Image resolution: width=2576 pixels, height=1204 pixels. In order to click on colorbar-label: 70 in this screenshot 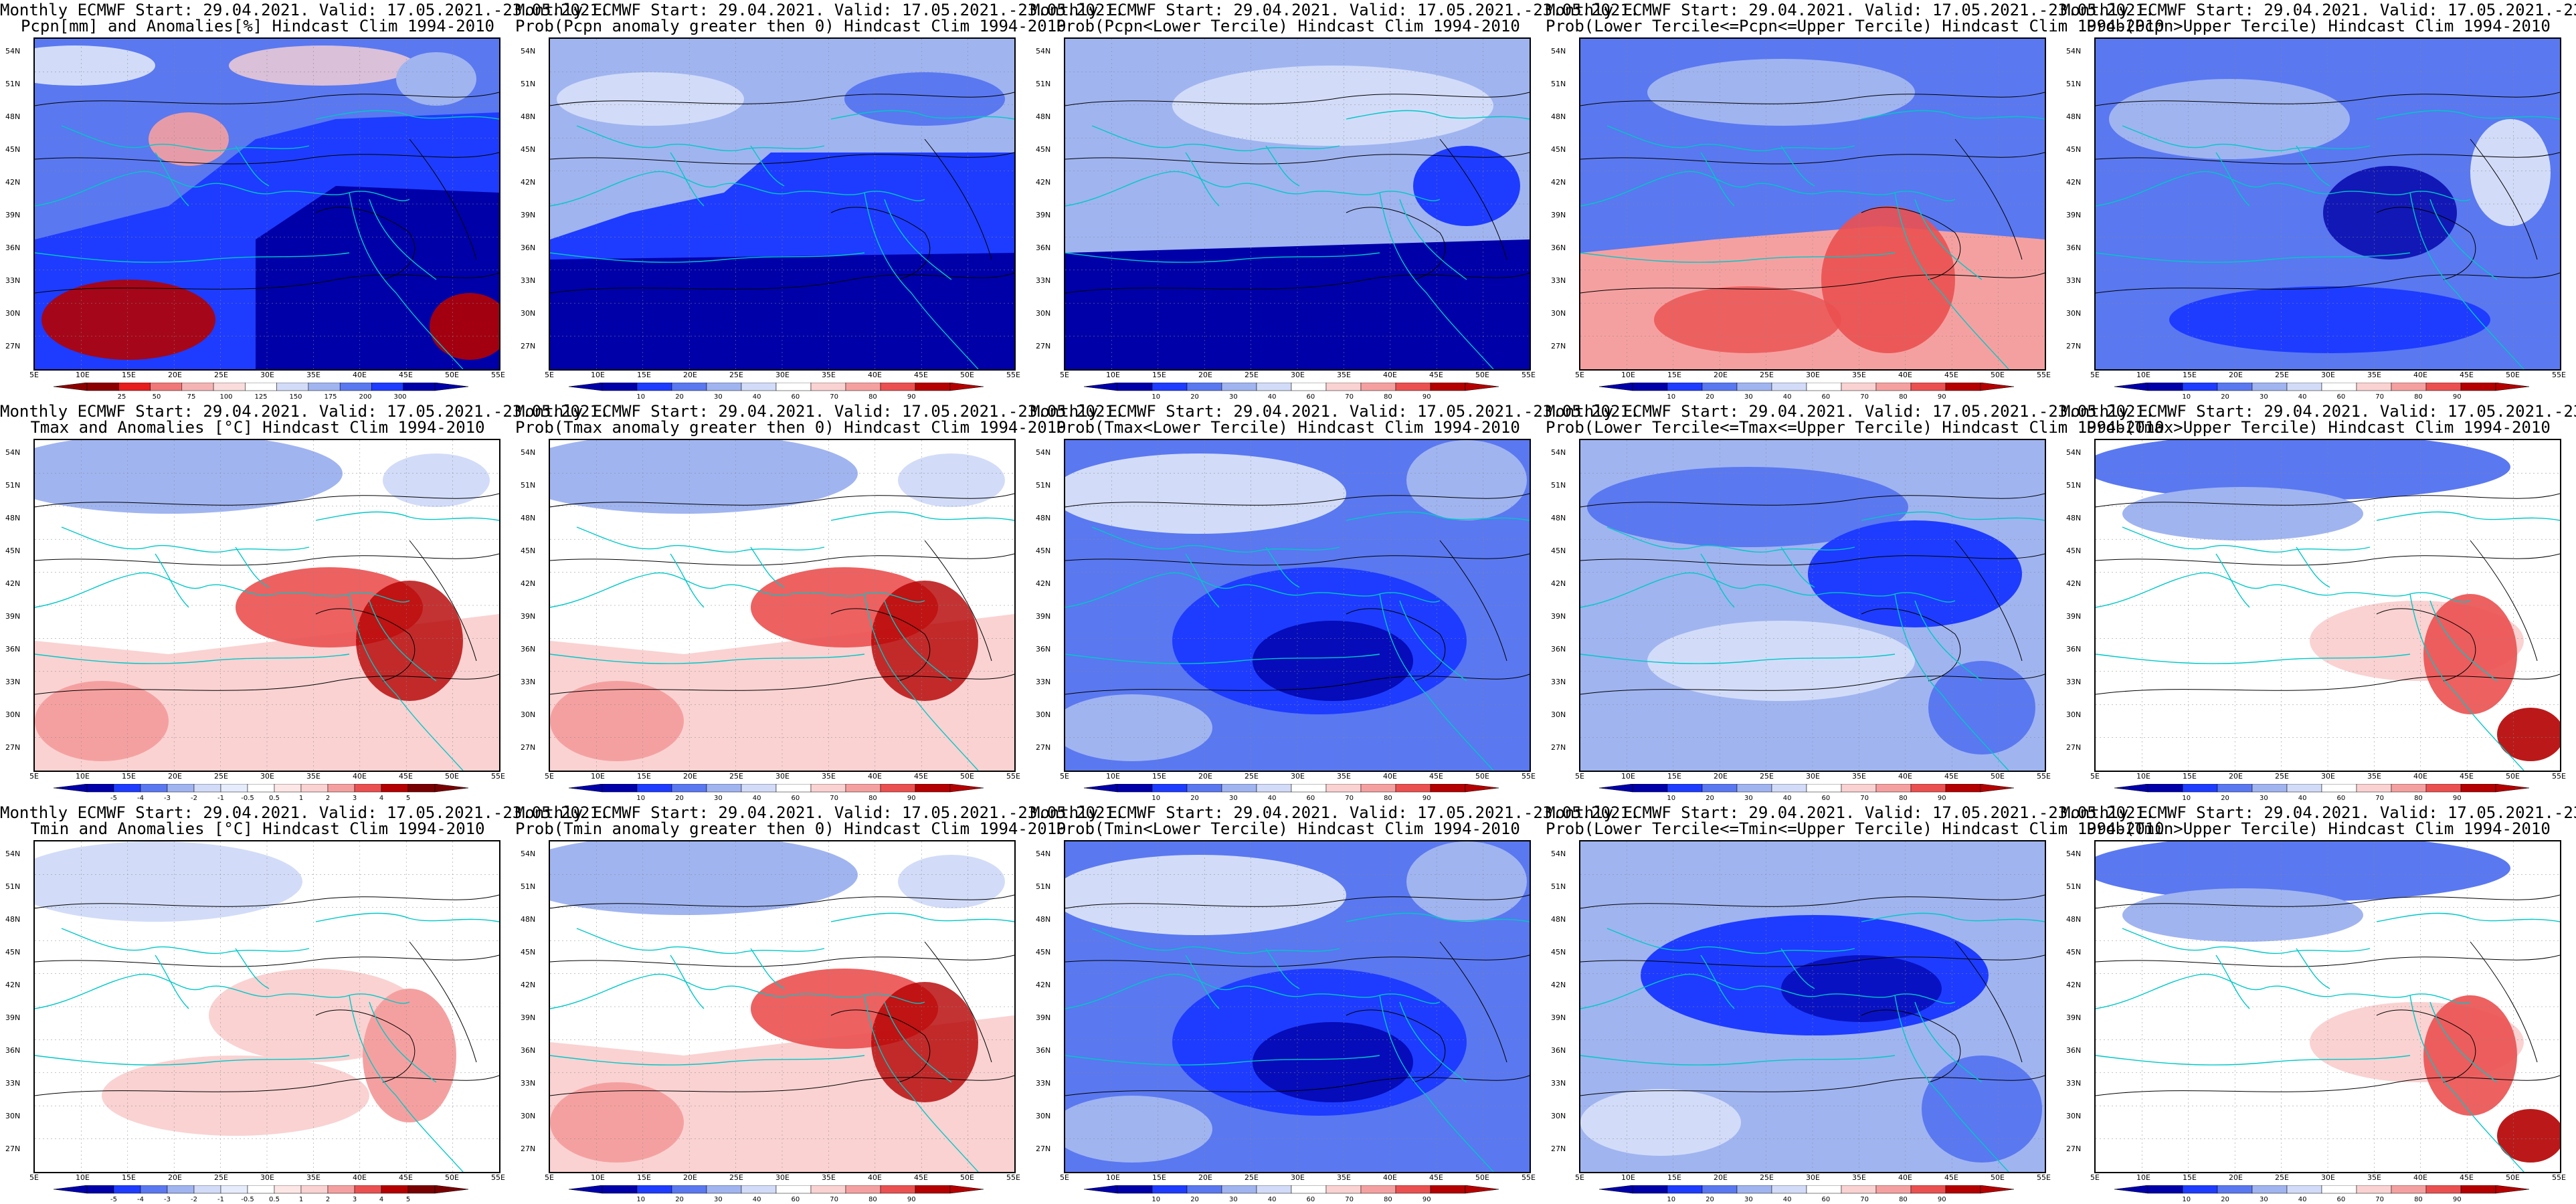, I will do `click(2379, 1199)`.